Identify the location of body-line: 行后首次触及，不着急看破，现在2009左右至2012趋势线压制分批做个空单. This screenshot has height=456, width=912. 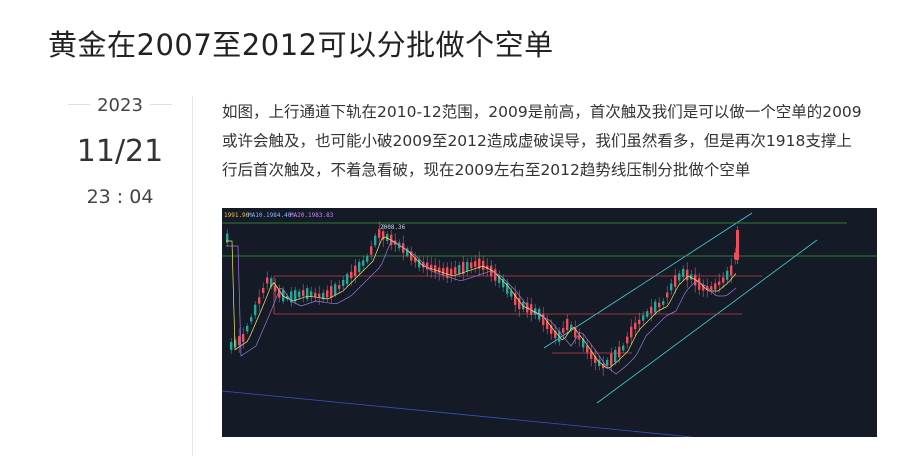
(486, 170).